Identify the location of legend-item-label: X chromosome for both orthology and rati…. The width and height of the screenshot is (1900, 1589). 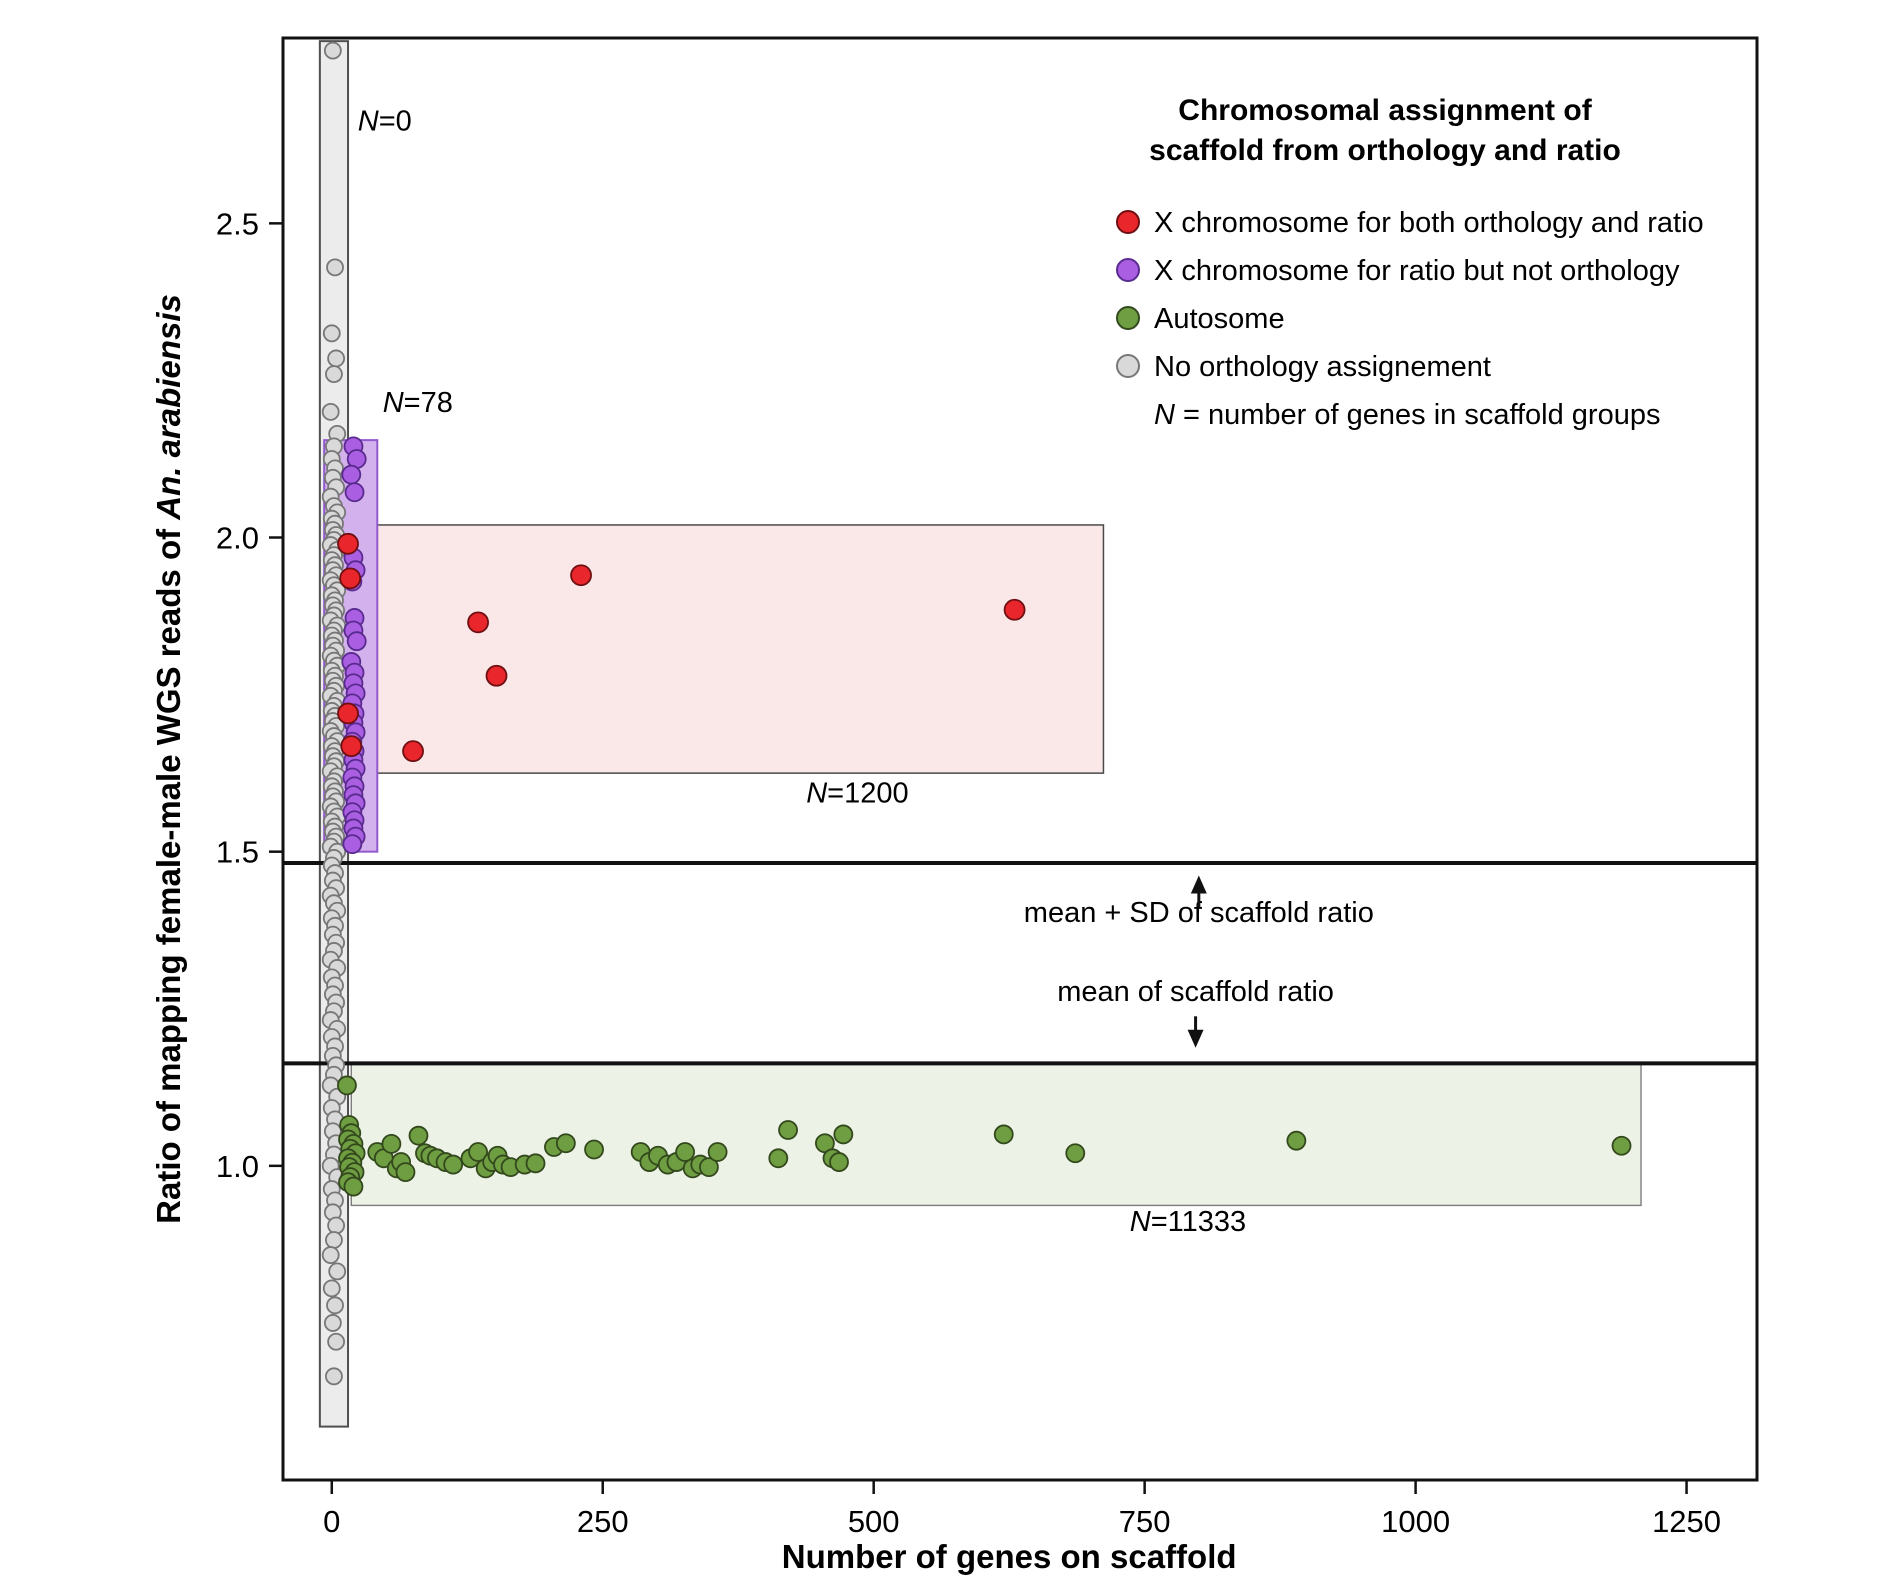
(1429, 223).